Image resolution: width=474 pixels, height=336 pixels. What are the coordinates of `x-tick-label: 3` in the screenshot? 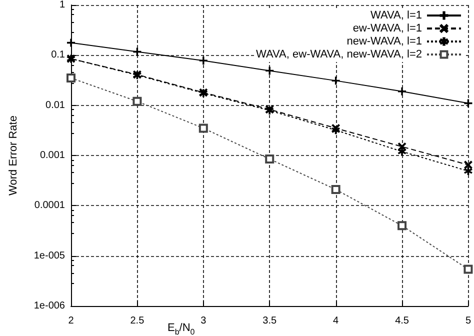 It's located at (203, 321).